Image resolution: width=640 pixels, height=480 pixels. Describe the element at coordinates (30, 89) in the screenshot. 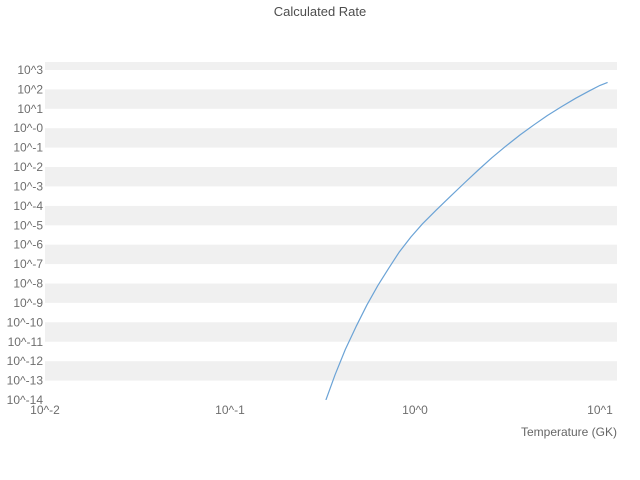

I see `y-tick-label: 10^2` at that location.